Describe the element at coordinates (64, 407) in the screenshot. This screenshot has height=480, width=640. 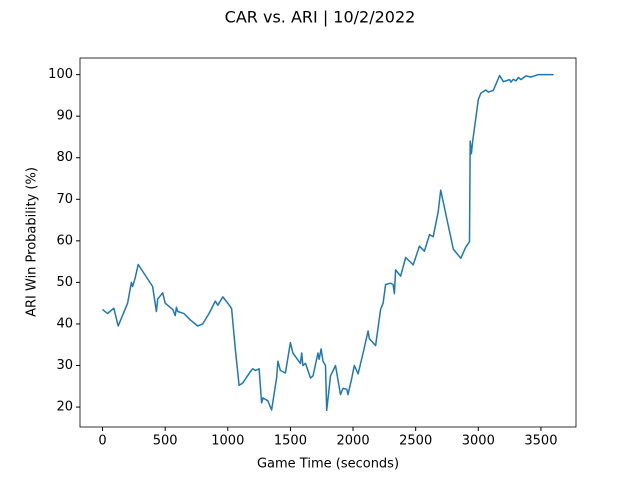
I see `y-tick-label: 20` at that location.